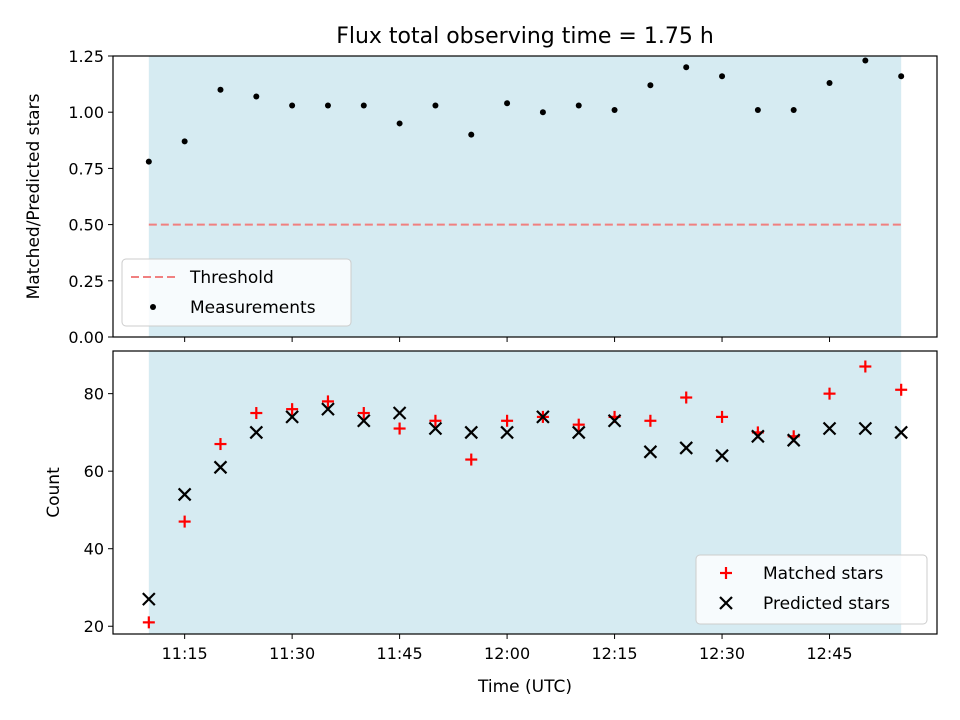 This screenshot has height=720, width=960. Describe the element at coordinates (86, 112) in the screenshot. I see `y-tick-label: 1.00` at that location.